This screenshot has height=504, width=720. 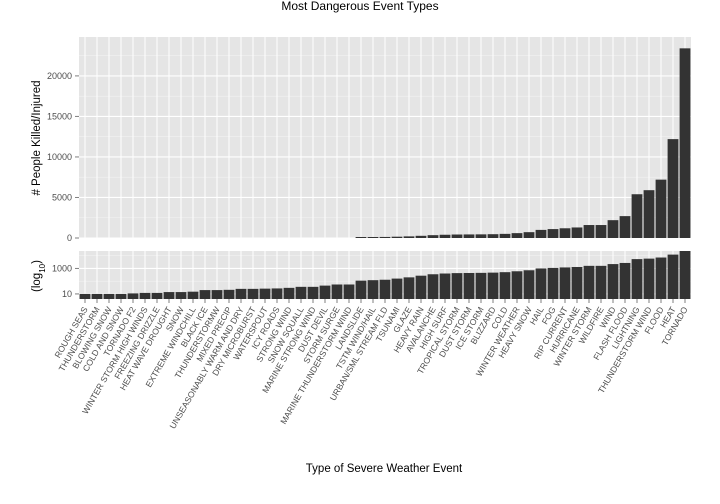 I want to click on y-axis-label-log-main: (log, so click(x=37, y=282).